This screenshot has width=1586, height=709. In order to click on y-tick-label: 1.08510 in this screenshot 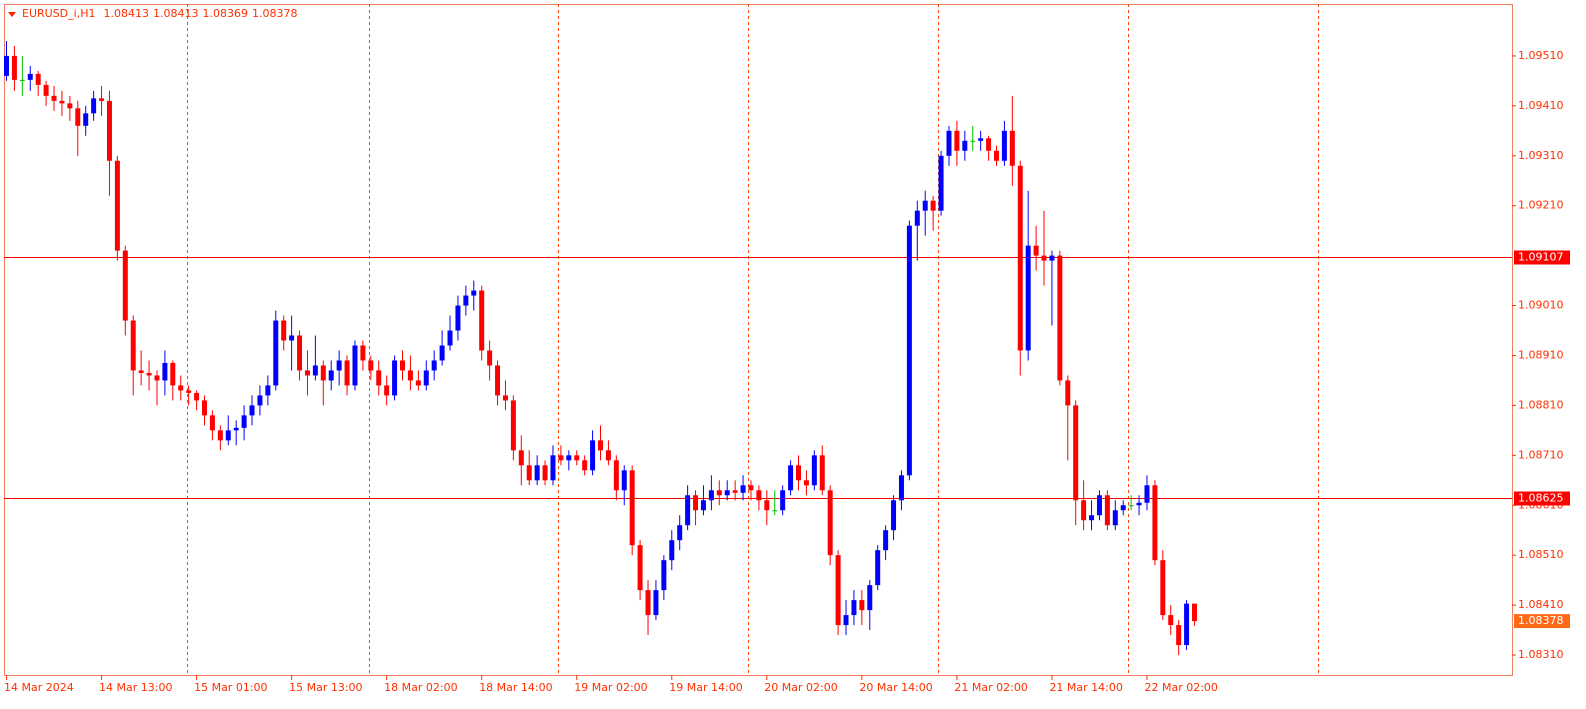, I will do `click(1541, 554)`.